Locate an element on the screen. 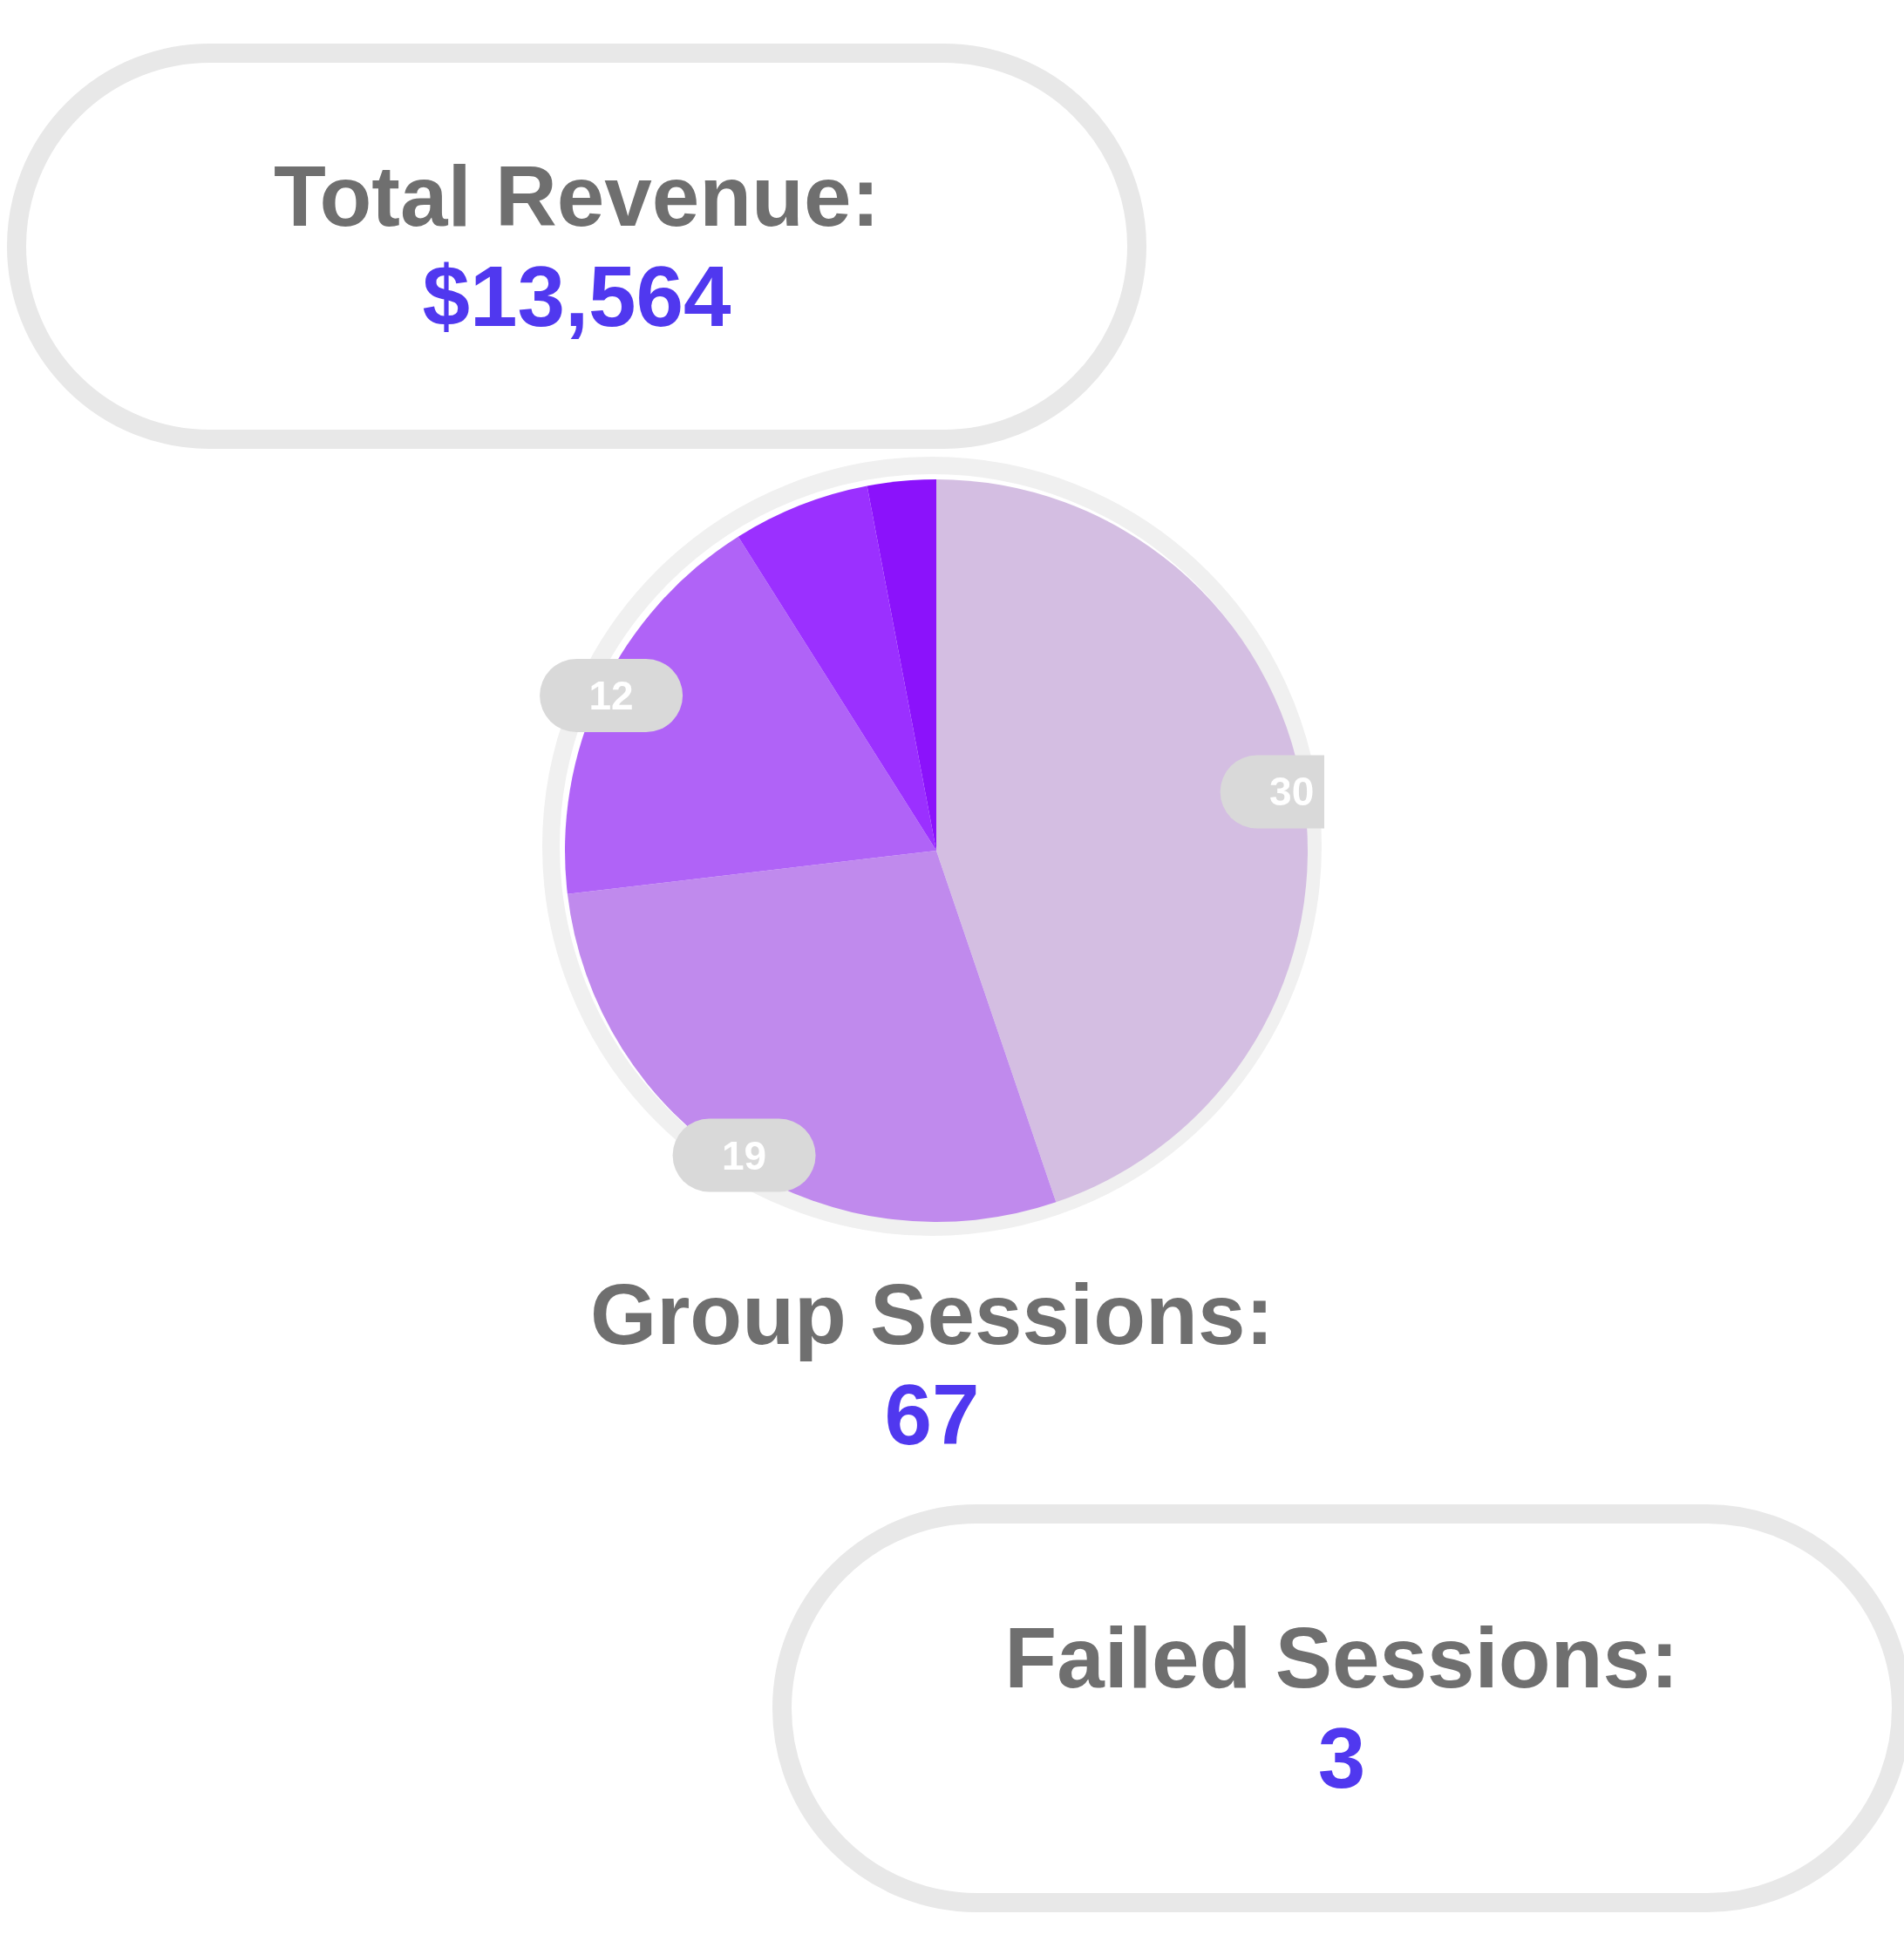 Image resolution: width=1904 pixels, height=1941 pixels. text: Total Revenue: is located at coordinates (577, 196).